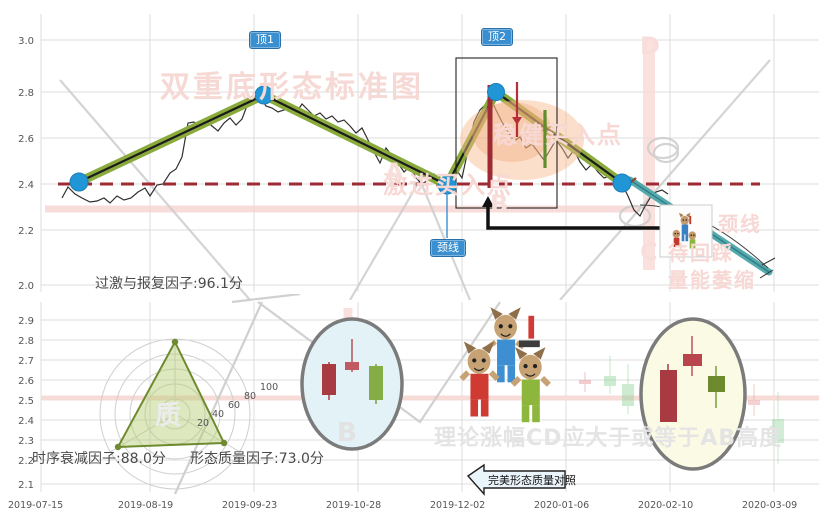 Image resolution: width=826 pixels, height=520 pixels. I want to click on xtick-2: 2019-09-23, so click(250, 505).